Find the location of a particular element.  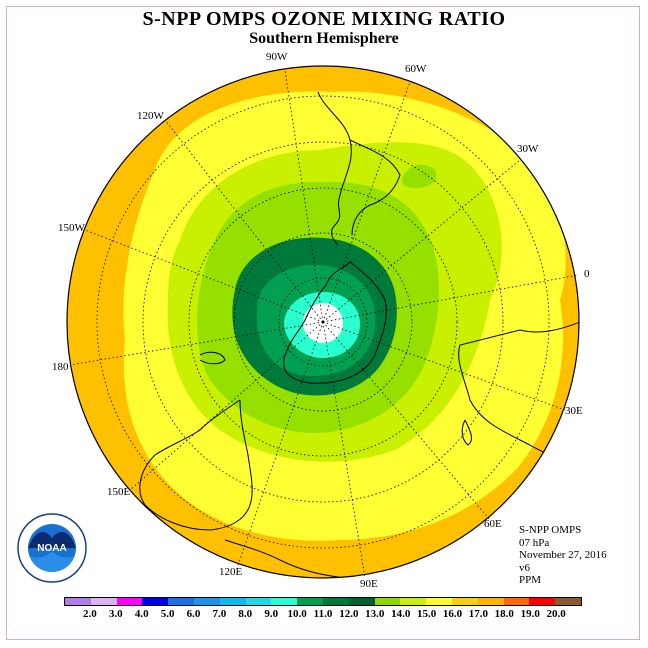

noaa-logo-text: NOAA is located at coordinates (51, 548).